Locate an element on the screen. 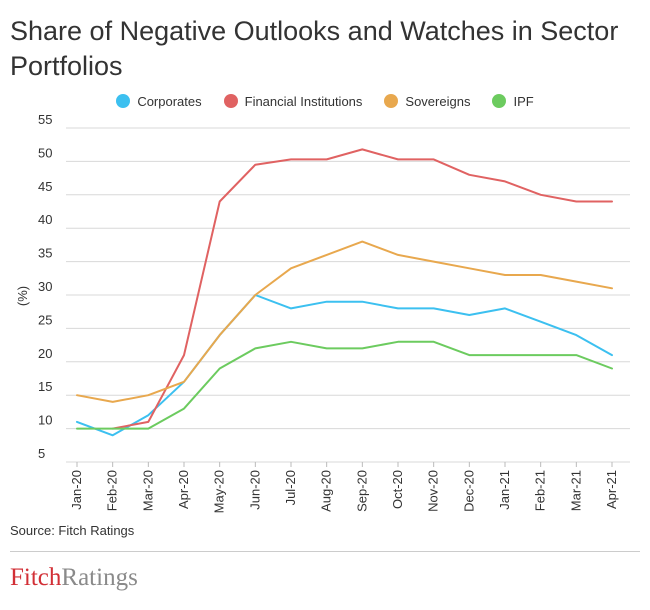  logo-ratings: Ratings is located at coordinates (99, 577).